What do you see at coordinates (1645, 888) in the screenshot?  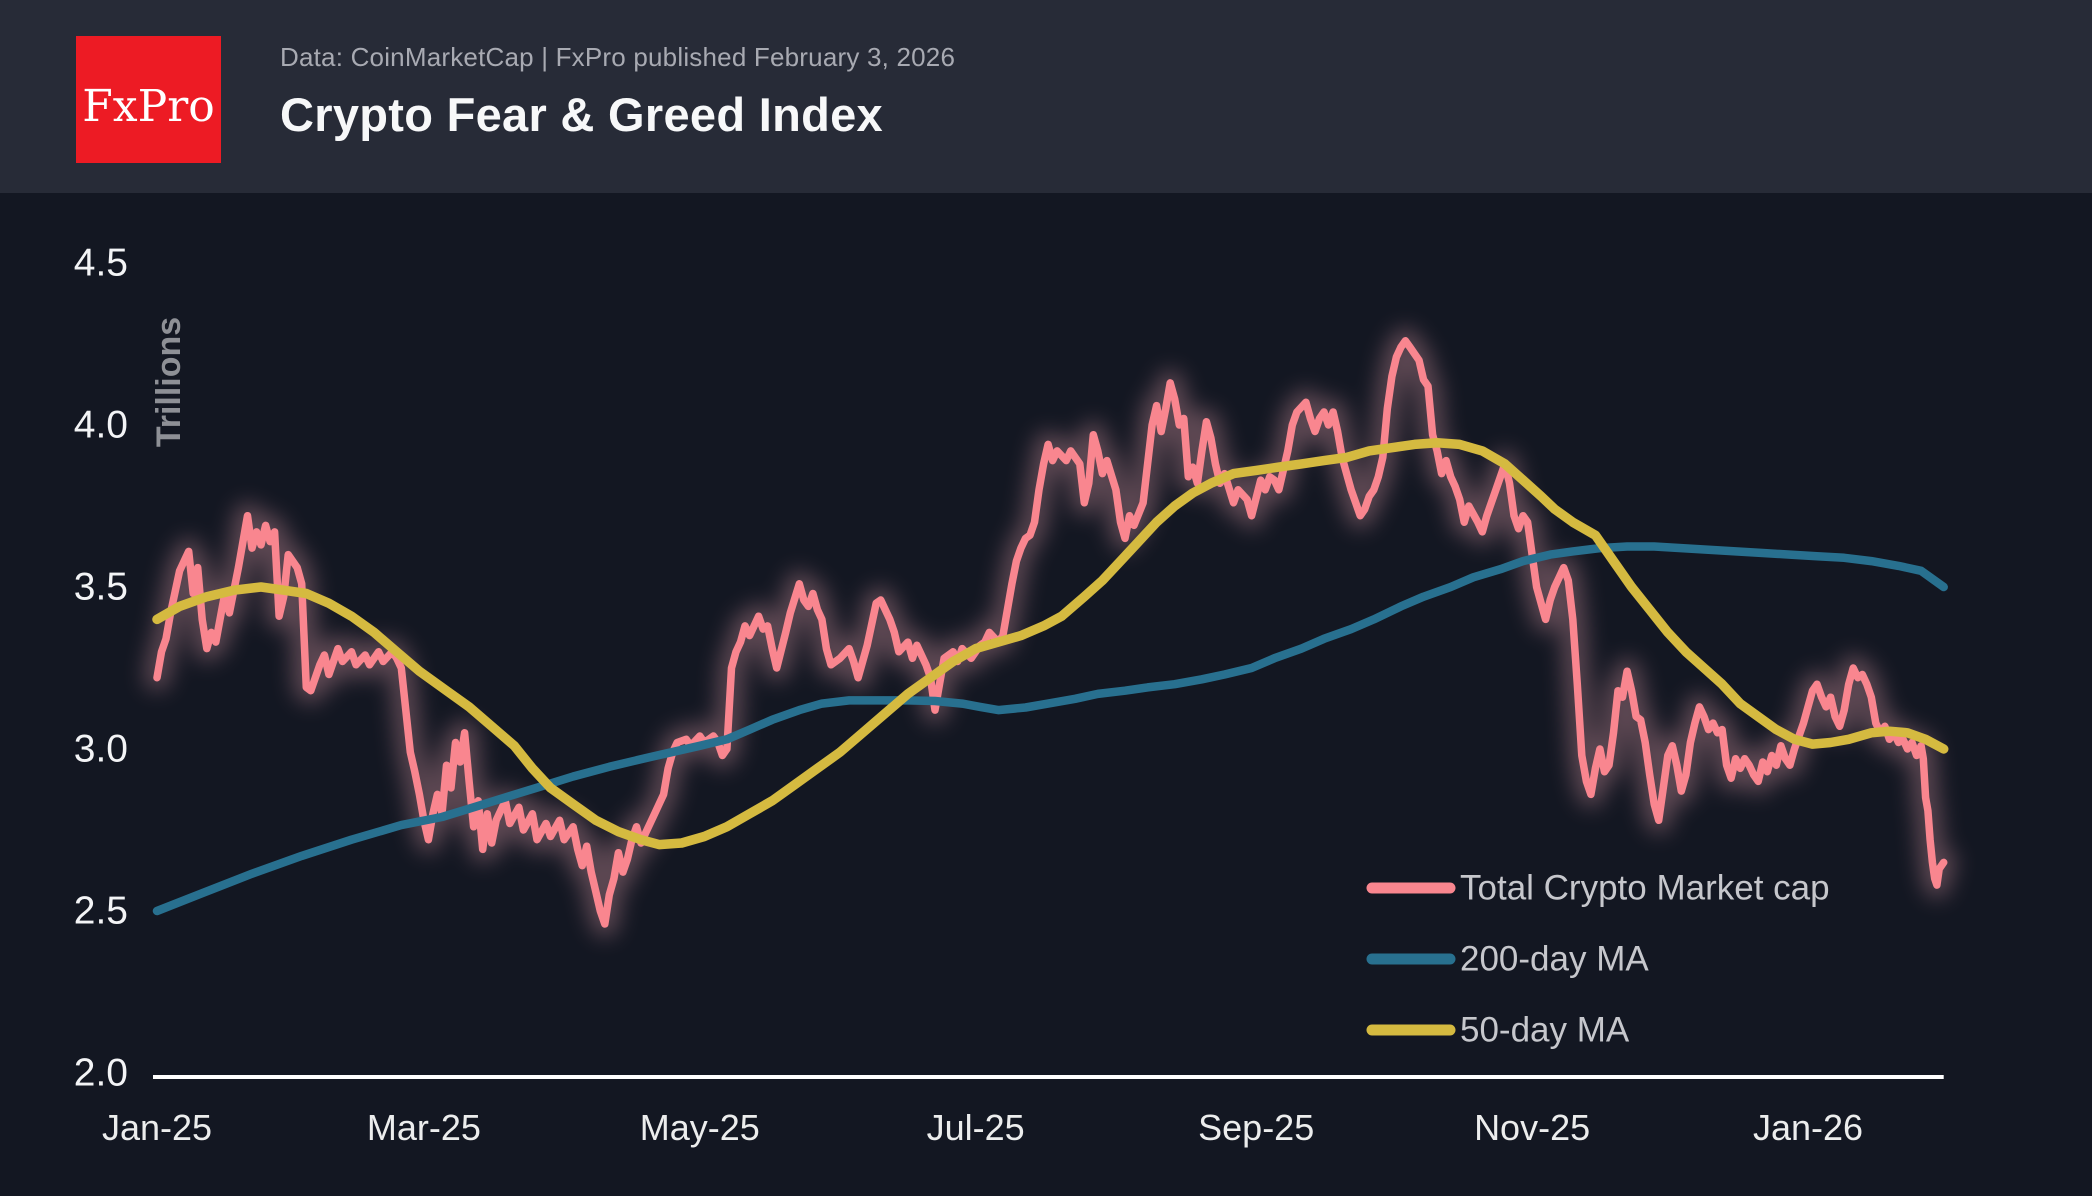 I see `legend-label: Total Crypto Market cap` at bounding box center [1645, 888].